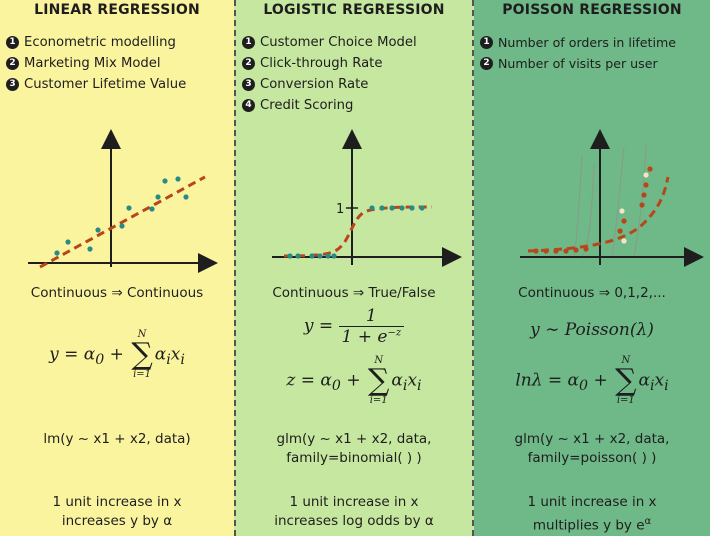 This screenshot has width=710, height=536. Describe the element at coordinates (354, 458) in the screenshot. I see `code-line: family=binomial( ) )` at that location.